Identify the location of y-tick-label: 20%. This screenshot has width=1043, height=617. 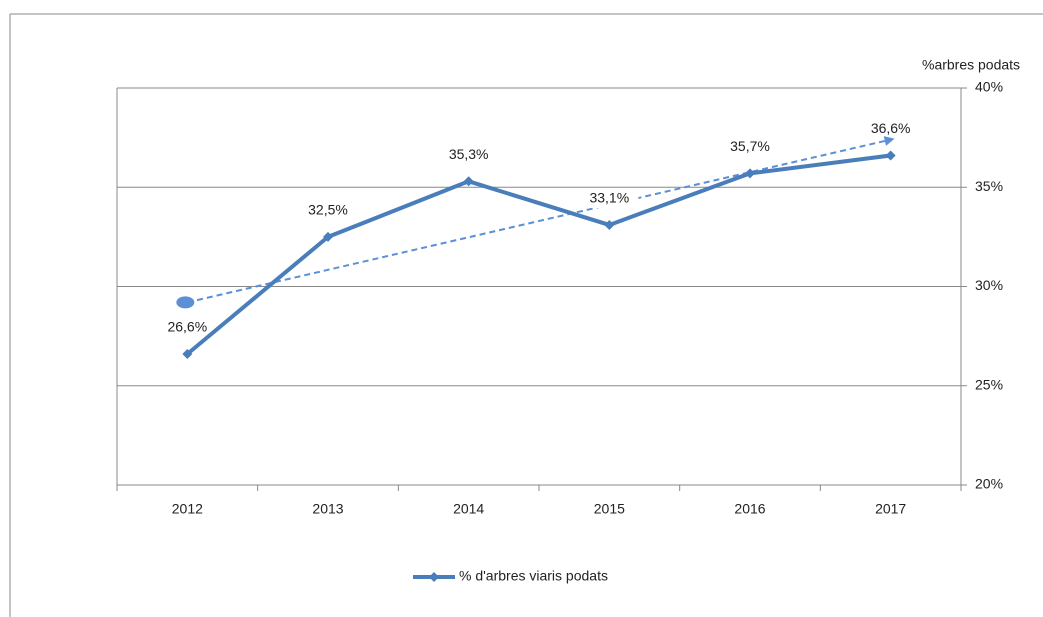
(989, 484).